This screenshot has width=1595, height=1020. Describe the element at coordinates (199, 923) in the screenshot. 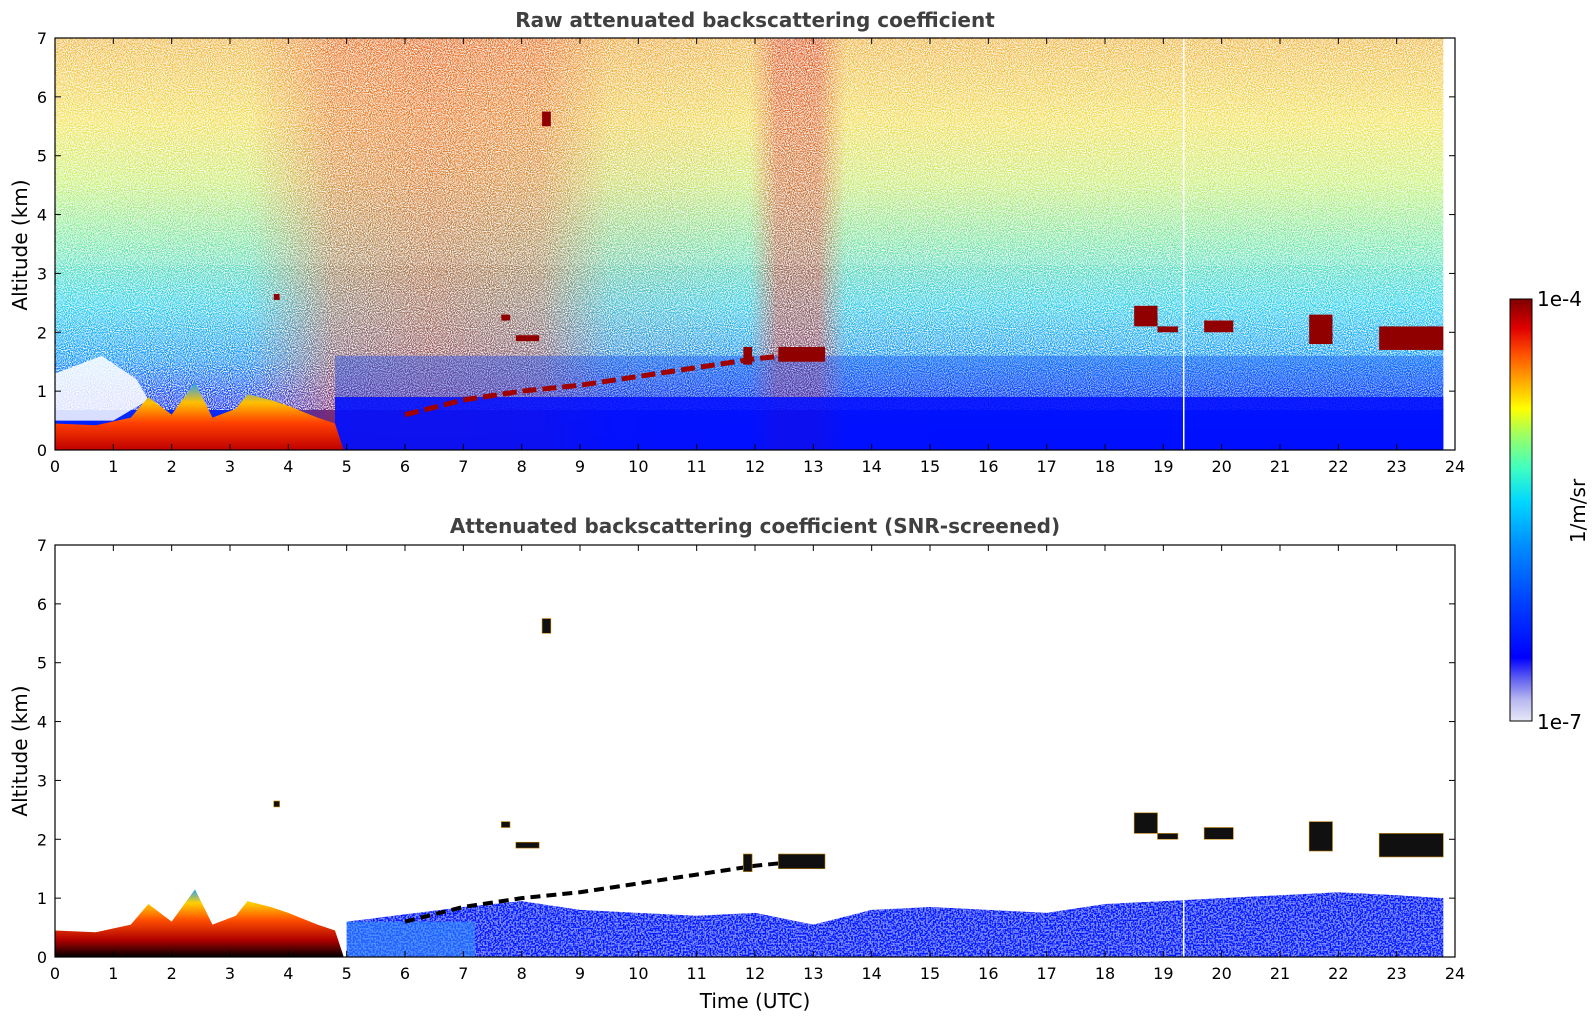

I see `screened-night-boundary-layer` at that location.